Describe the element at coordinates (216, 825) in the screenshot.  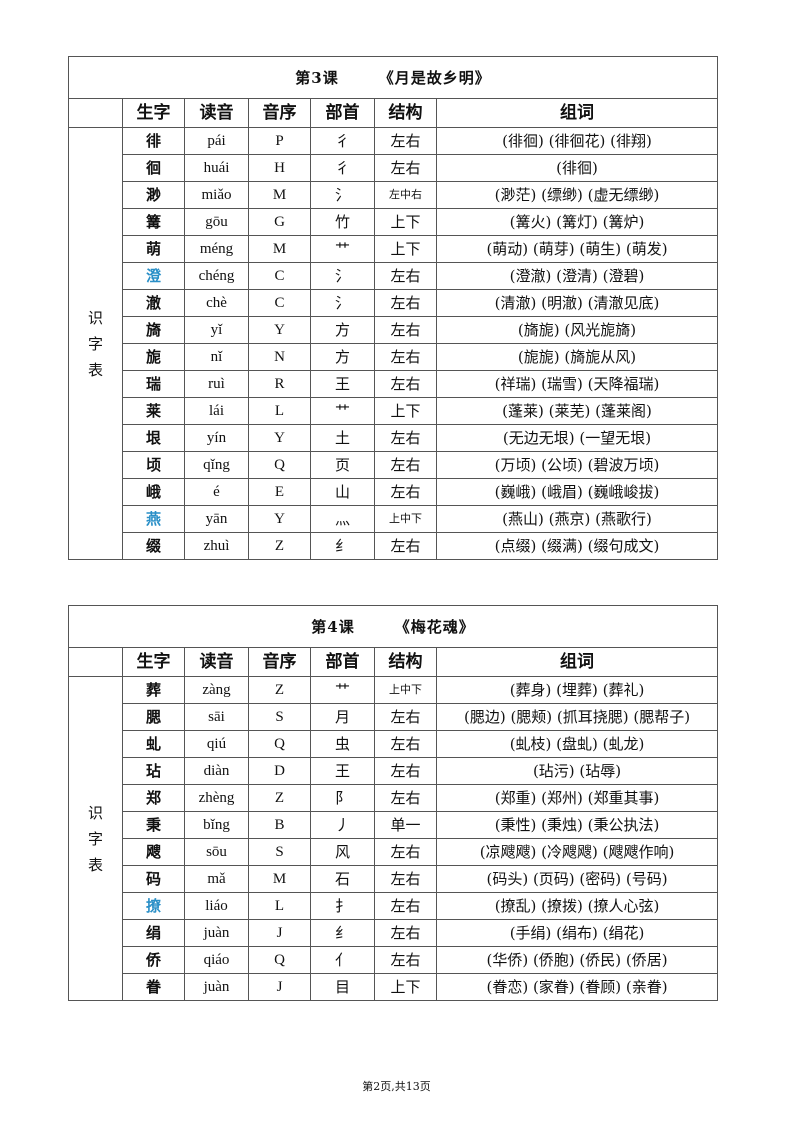
I see `pinyin-cell: bǐng` at that location.